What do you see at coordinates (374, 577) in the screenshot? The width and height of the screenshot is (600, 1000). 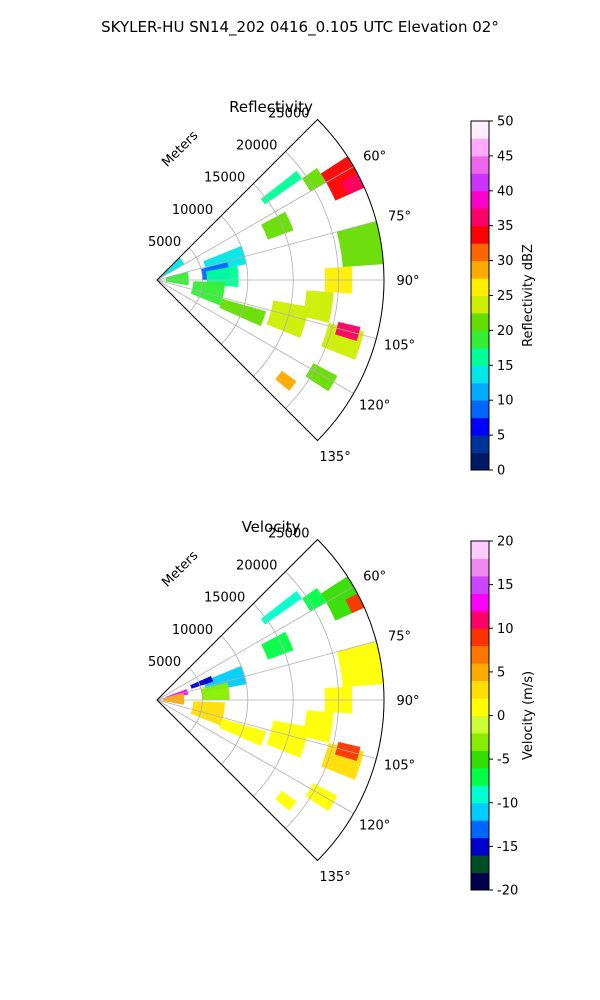 I see `velocity-azimuth-tick-label: 60°` at bounding box center [374, 577].